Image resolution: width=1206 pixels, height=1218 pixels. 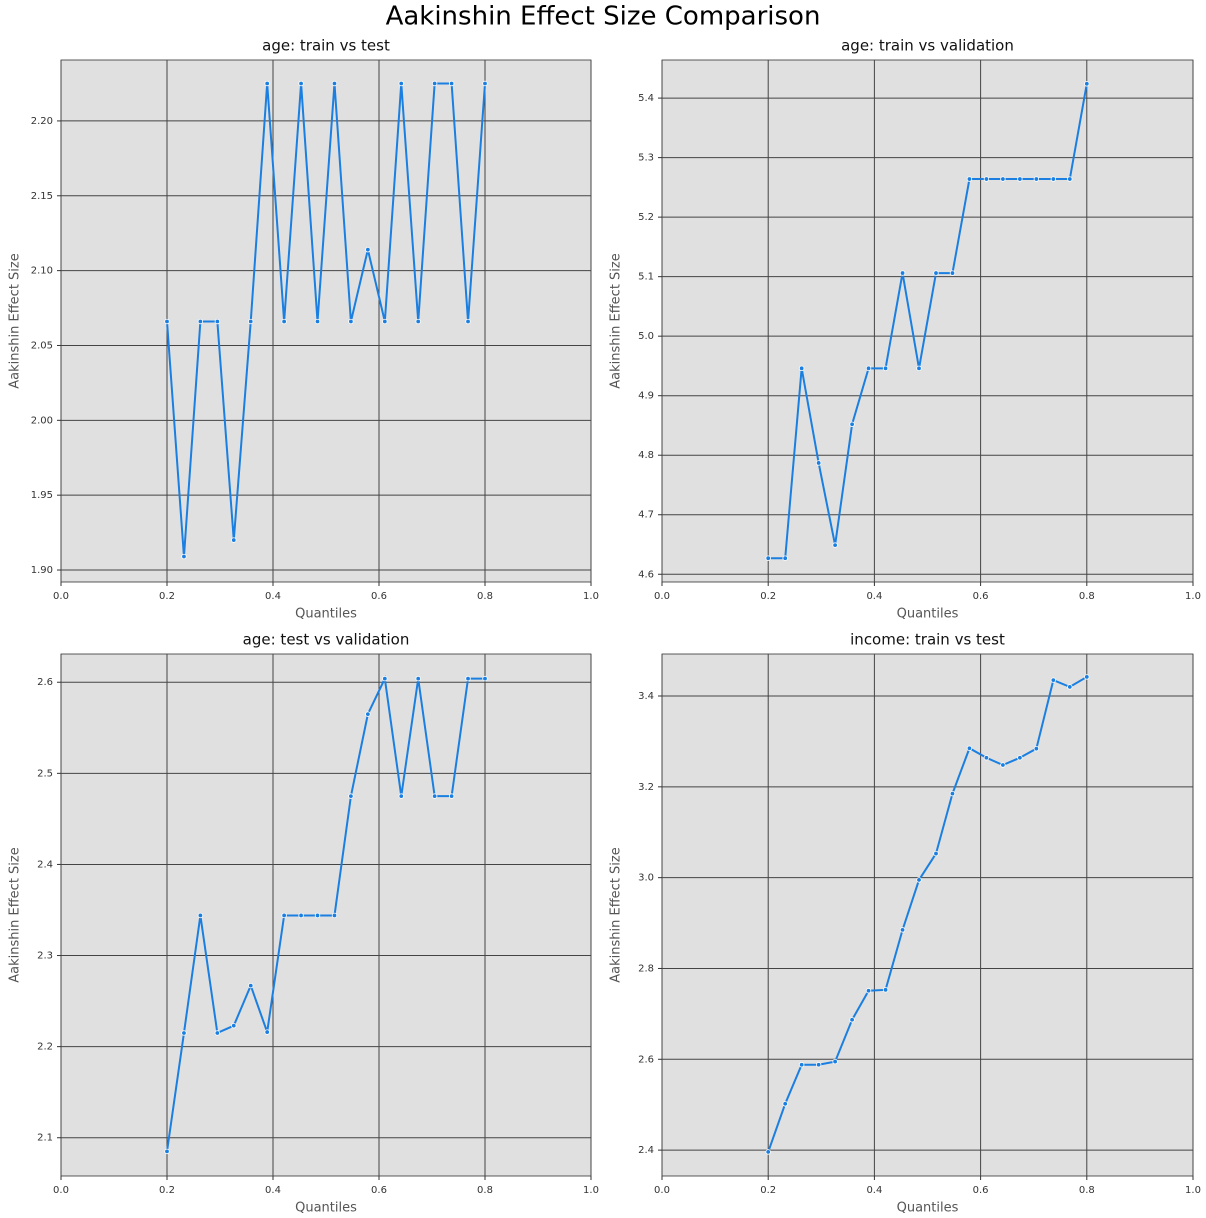 What do you see at coordinates (45, 956) in the screenshot?
I see `y-tick-label: 2.3` at bounding box center [45, 956].